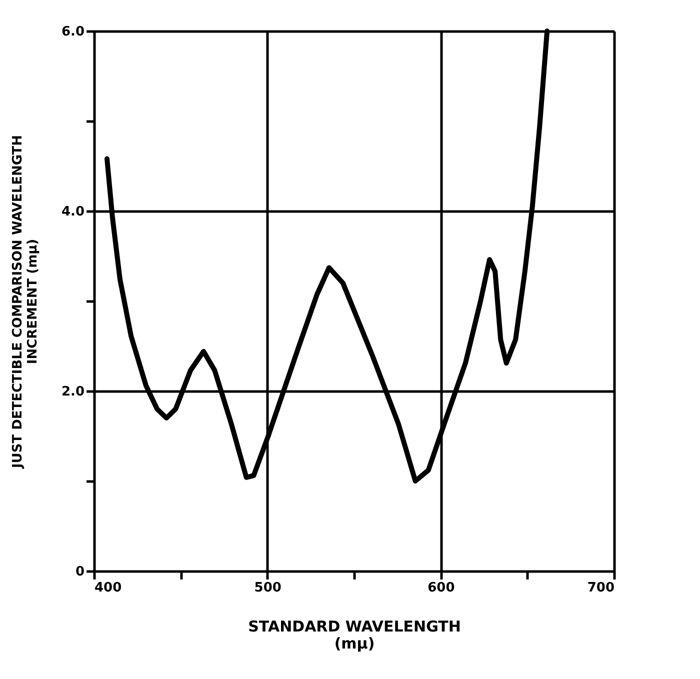  Describe the element at coordinates (72, 212) in the screenshot. I see `y-tick-label: 4.0` at that location.